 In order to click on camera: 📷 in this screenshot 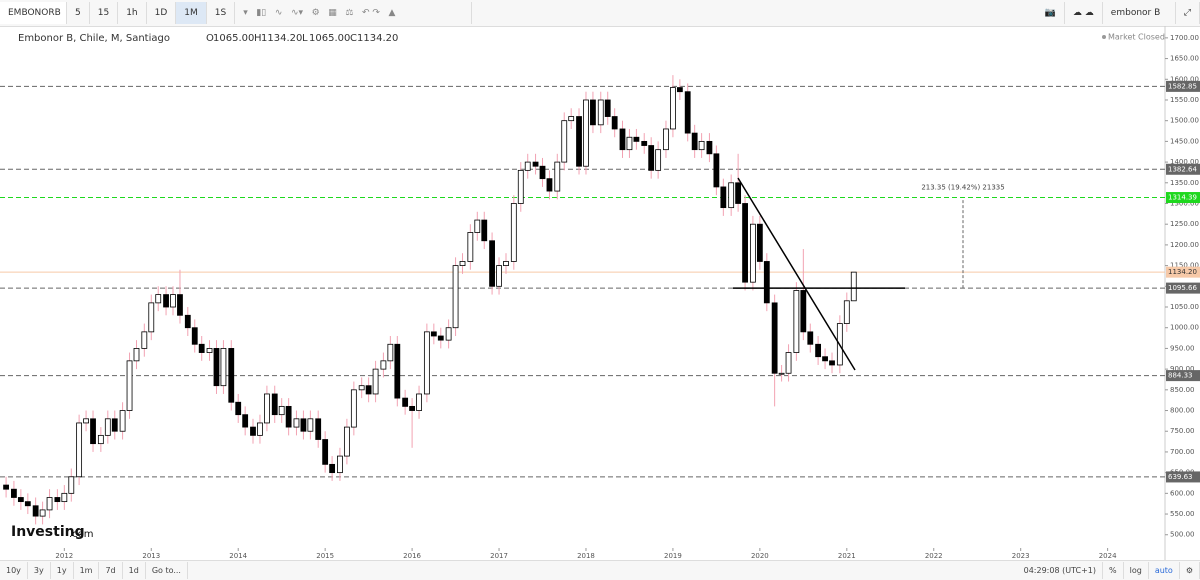, I will do `click(1051, 13)`.